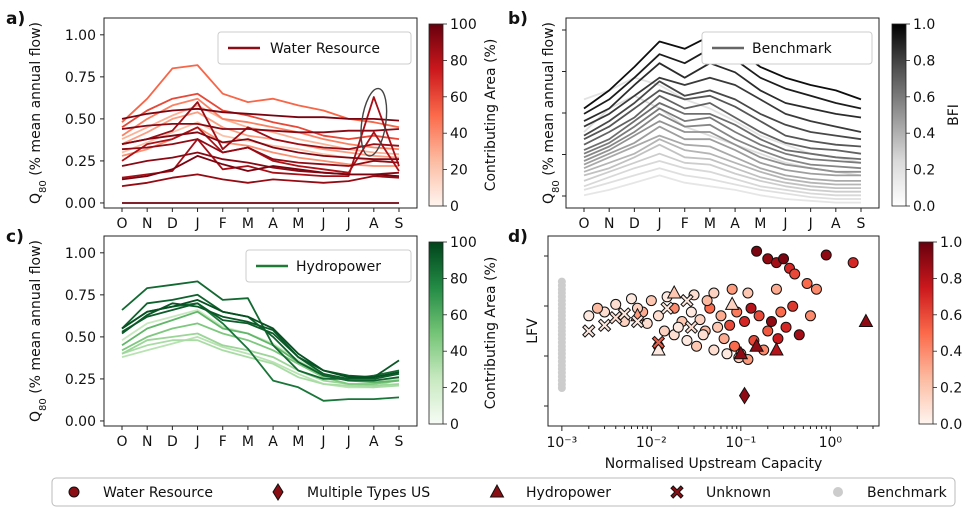 The height and width of the screenshot is (508, 966). Describe the element at coordinates (954, 115) in the screenshot. I see `colorbar-label: BFI` at that location.